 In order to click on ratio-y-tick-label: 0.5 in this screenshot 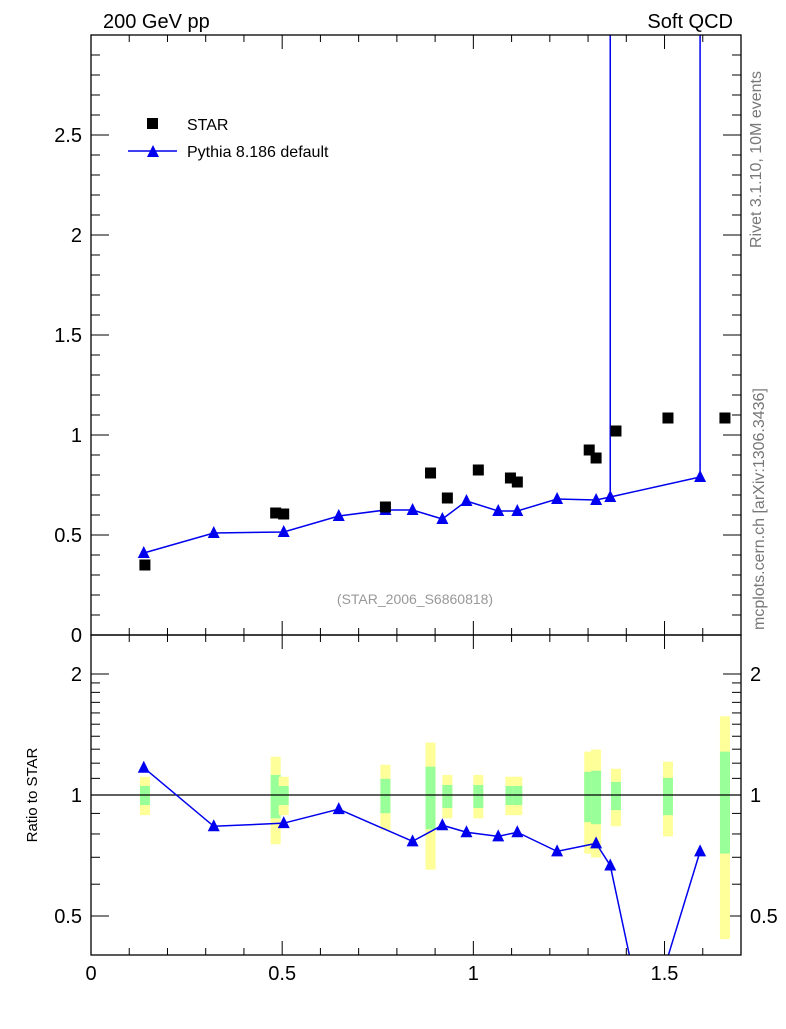, I will do `click(68, 917)`.